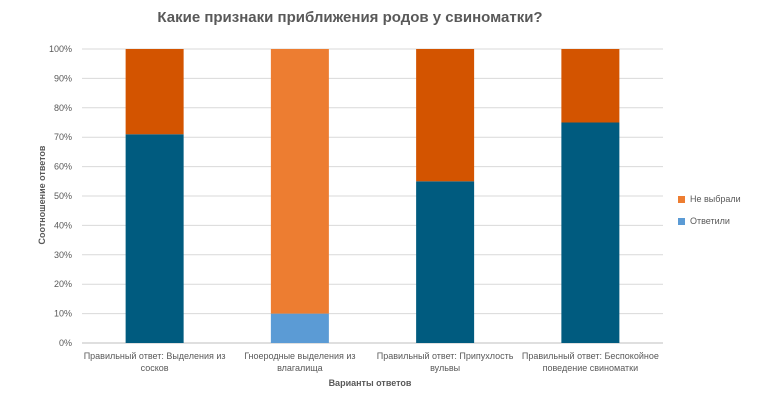 The width and height of the screenshot is (768, 402). What do you see at coordinates (63, 167) in the screenshot?
I see `y-tick-label: 60%` at bounding box center [63, 167].